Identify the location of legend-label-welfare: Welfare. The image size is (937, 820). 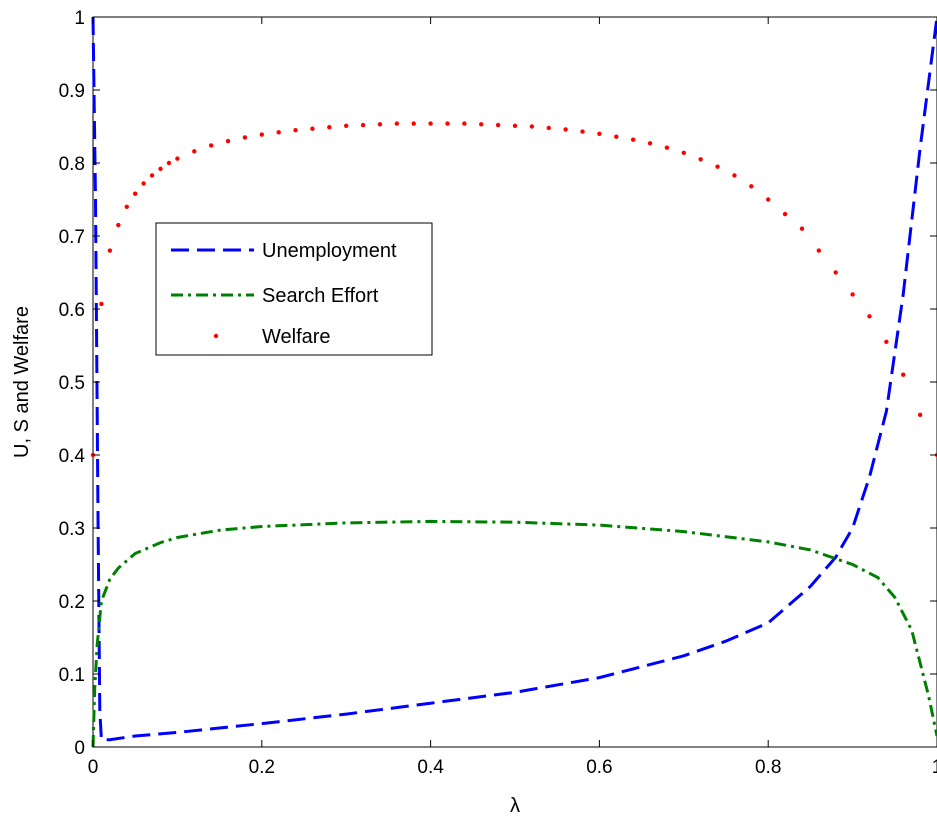
(296, 337).